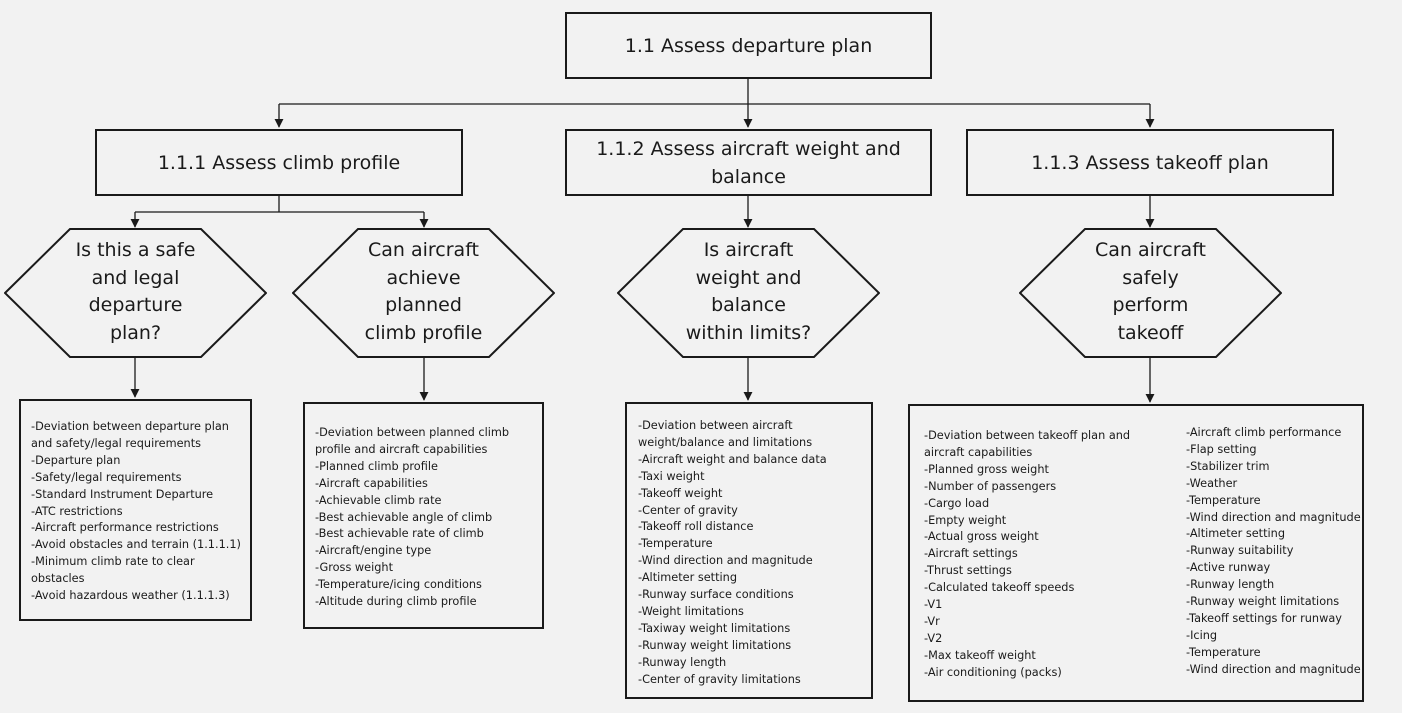 Image resolution: width=1402 pixels, height=713 pixels. What do you see at coordinates (125, 528) in the screenshot?
I see `list-item: -Aircraft performance restrictions` at bounding box center [125, 528].